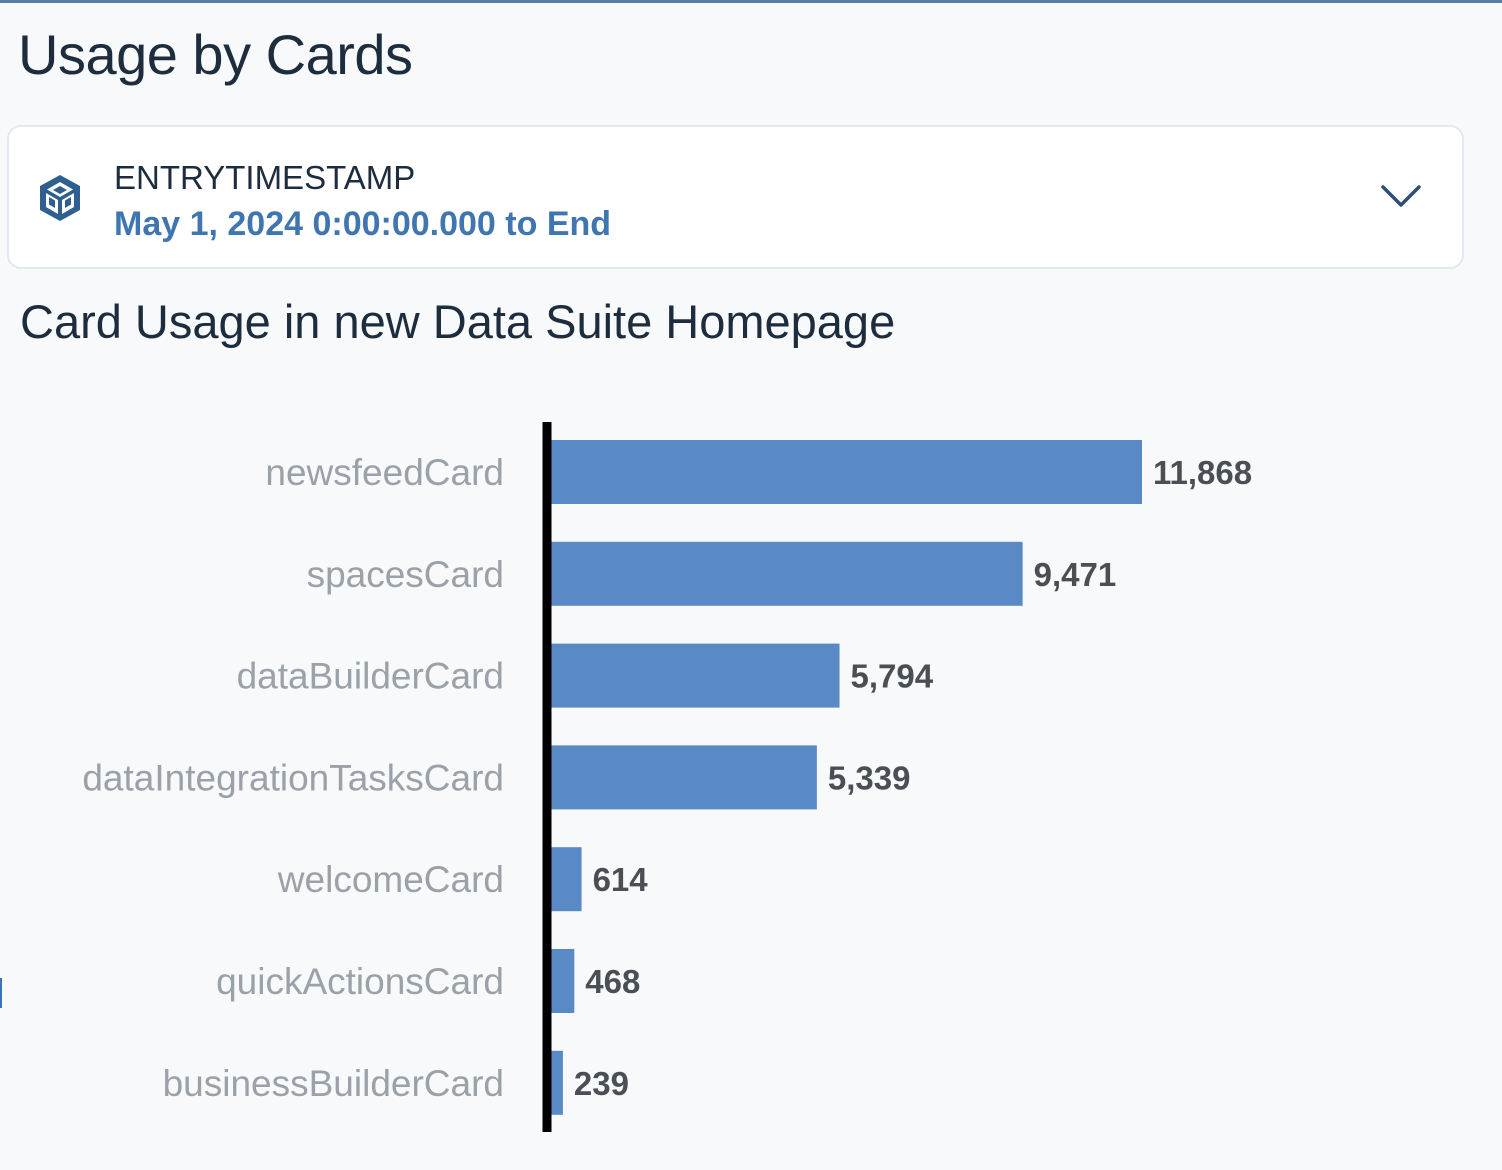 The image size is (1502, 1170). What do you see at coordinates (601, 1083) in the screenshot?
I see `value-label: 239` at bounding box center [601, 1083].